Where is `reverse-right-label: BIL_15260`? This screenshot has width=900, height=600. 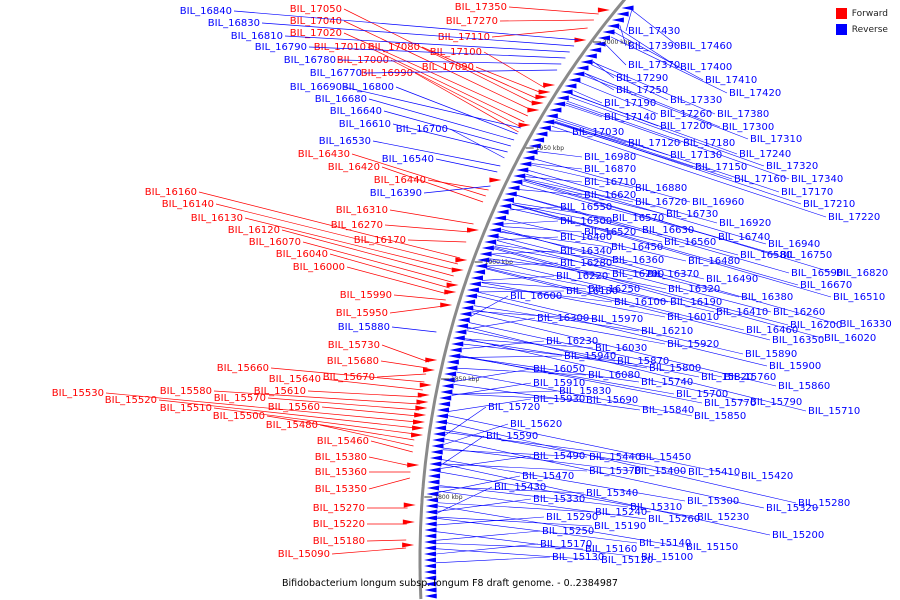 reverse-right-label: BIL_15260 is located at coordinates (674, 519).